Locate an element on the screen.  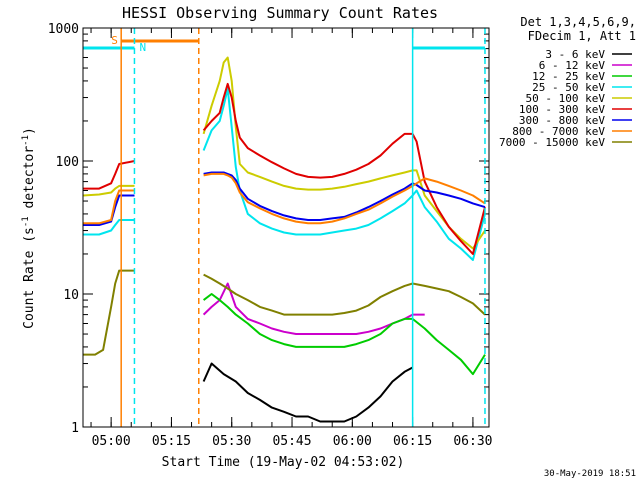
chart-title: HESSI Observing Summary Count Rates is located at coordinates (280, 13).